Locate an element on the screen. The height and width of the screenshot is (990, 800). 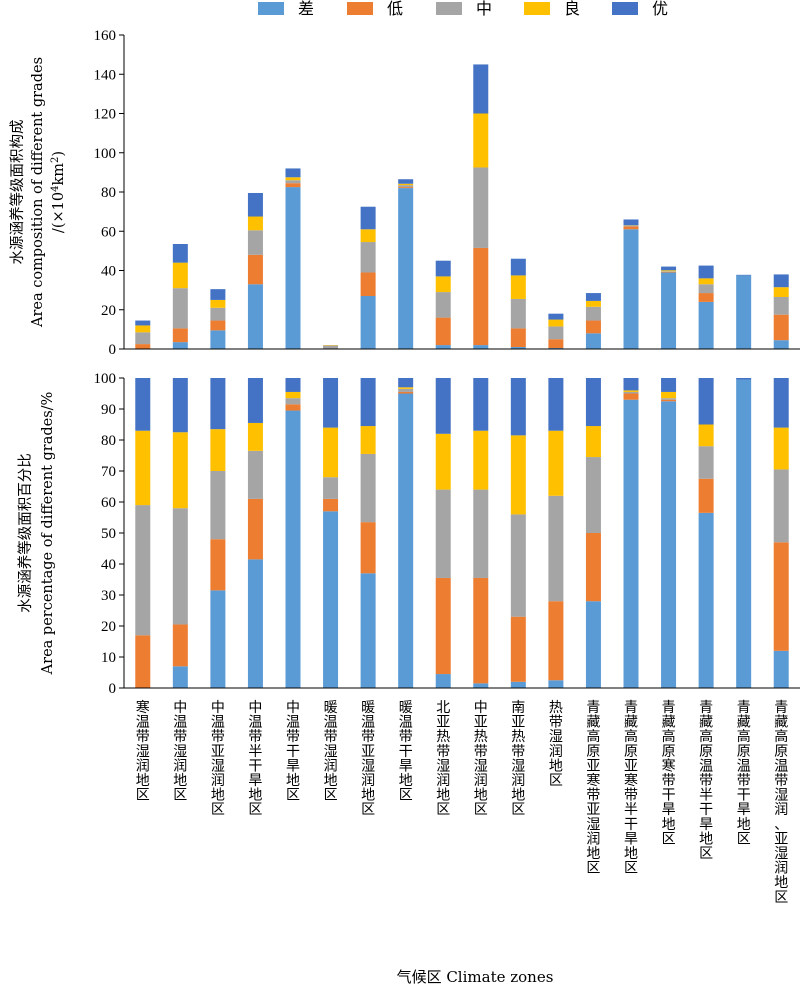
legend-label: 中 is located at coordinates (484, 9).